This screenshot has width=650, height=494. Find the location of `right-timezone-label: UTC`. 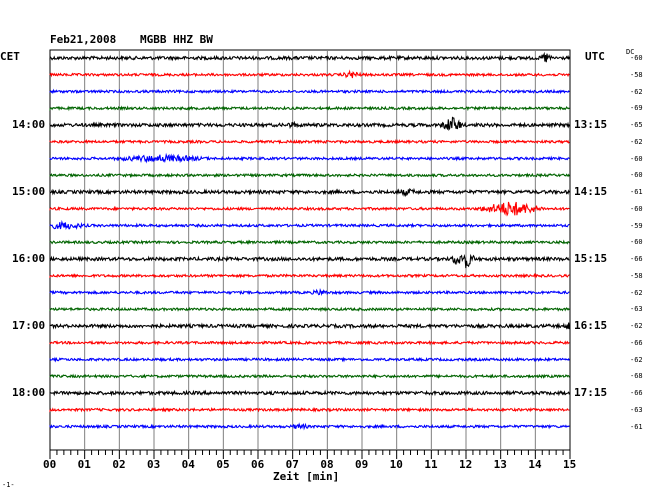

right-timezone-label: UTC is located at coordinates (595, 56).